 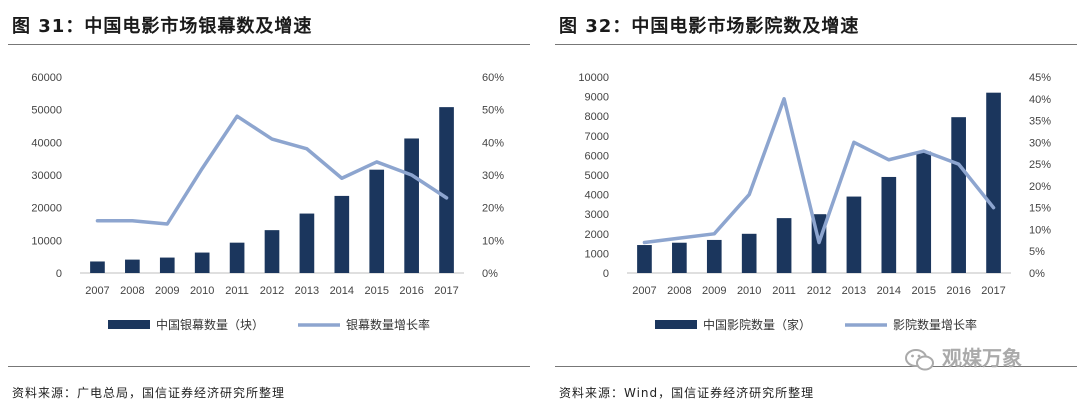 What do you see at coordinates (597, 254) in the screenshot?
I see `y-left-tick-label: 1000` at bounding box center [597, 254].